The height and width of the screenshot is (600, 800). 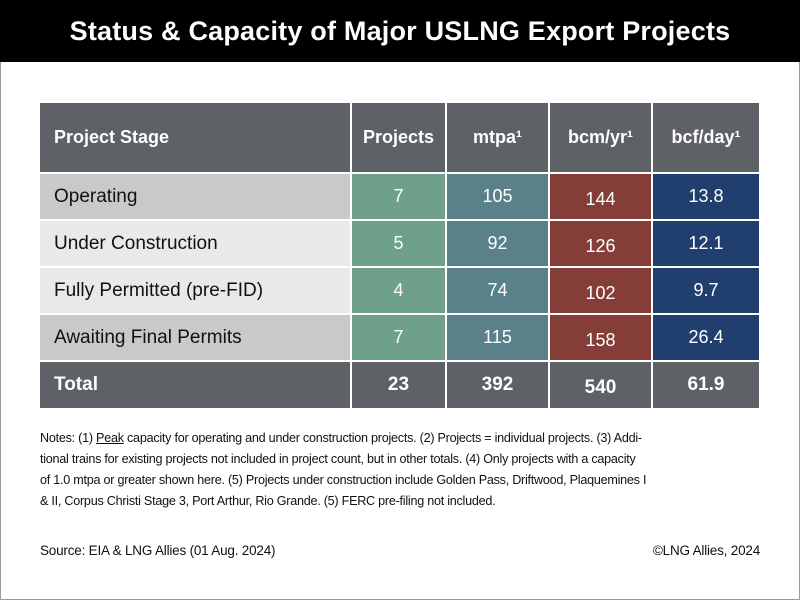 I want to click on table-row: Fully Permitted (pre-FID) 4 74 102 9.7, so click(x=399, y=290).